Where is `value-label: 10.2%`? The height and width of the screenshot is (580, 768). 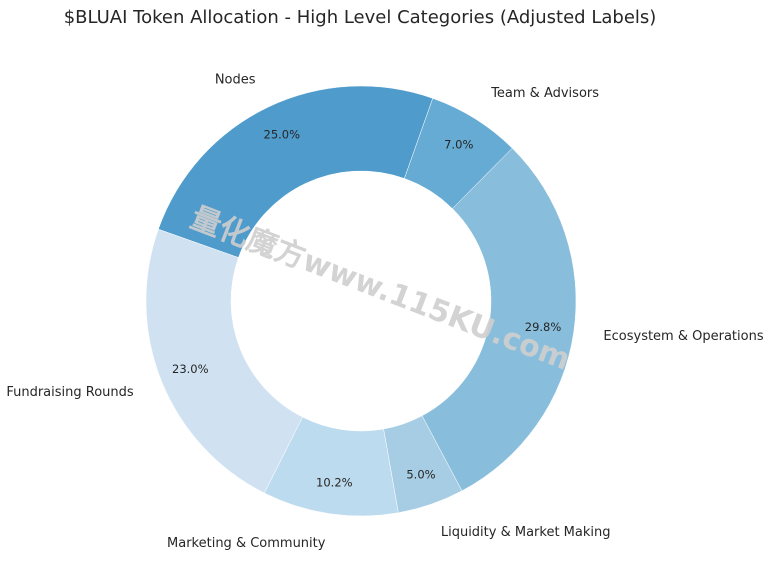 value-label: 10.2% is located at coordinates (334, 483).